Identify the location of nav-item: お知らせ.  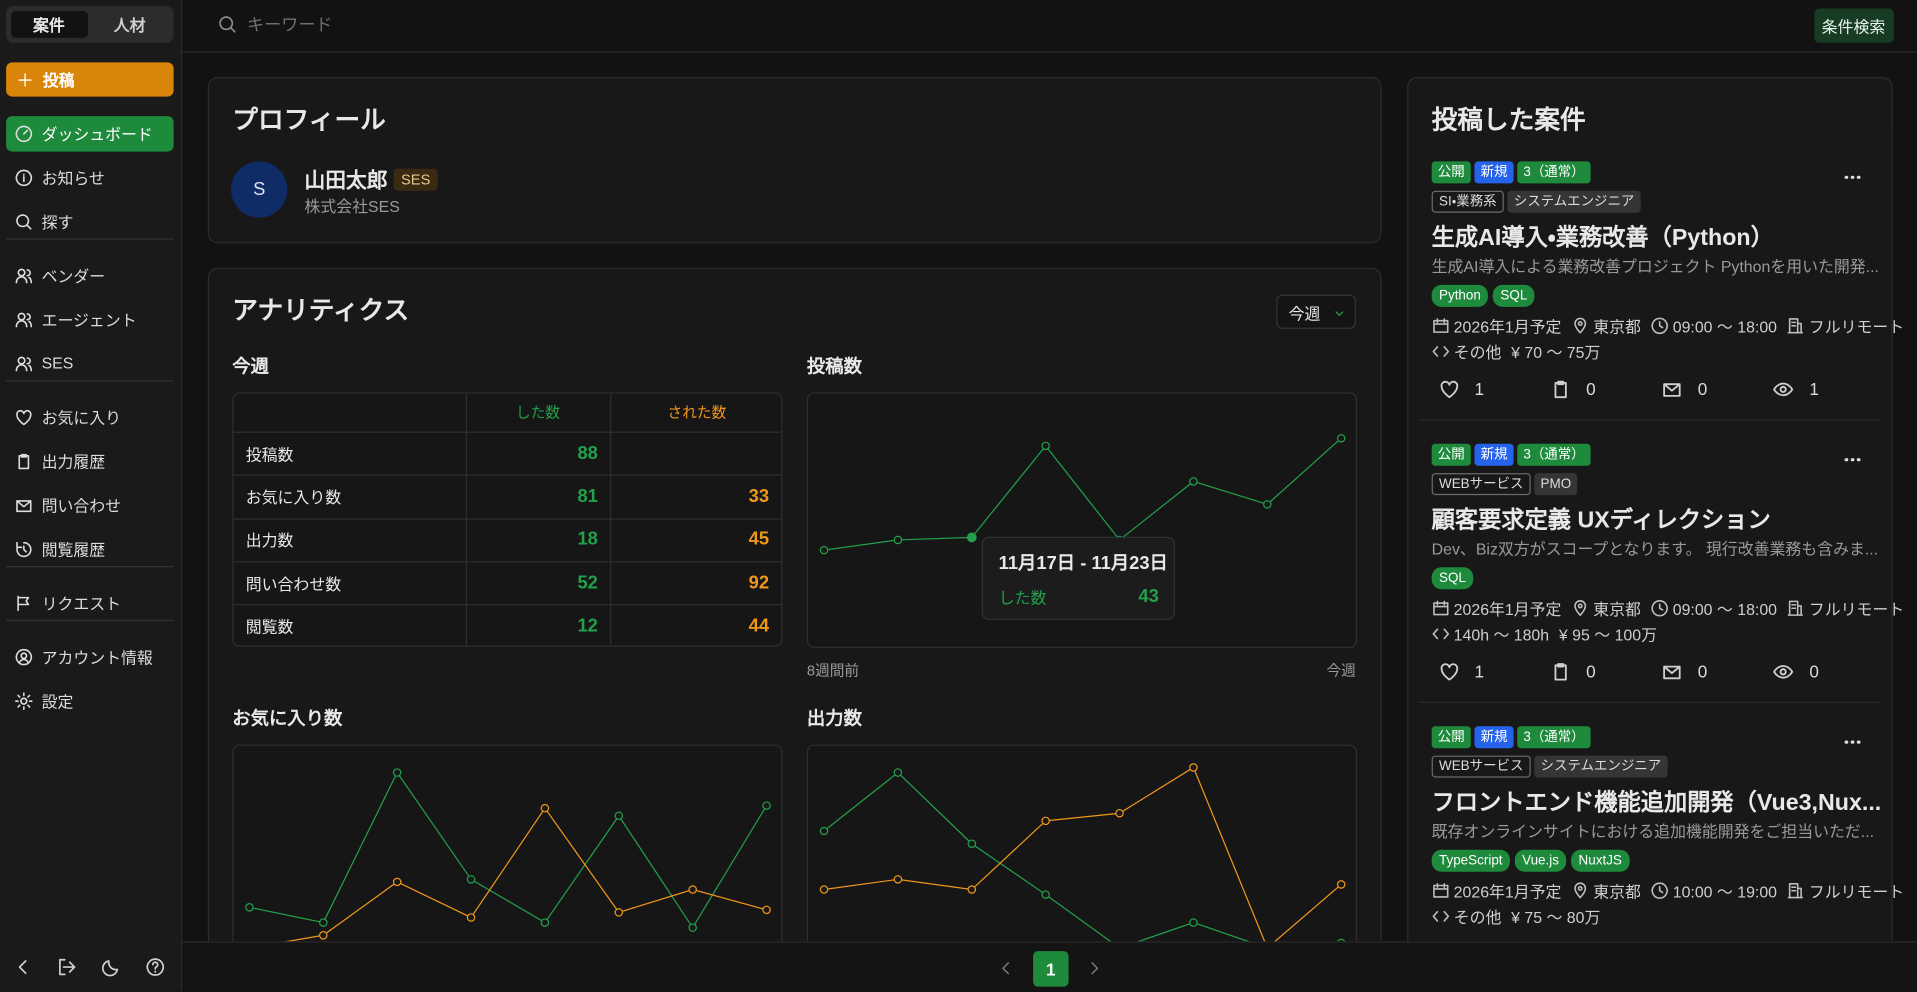
(73, 178).